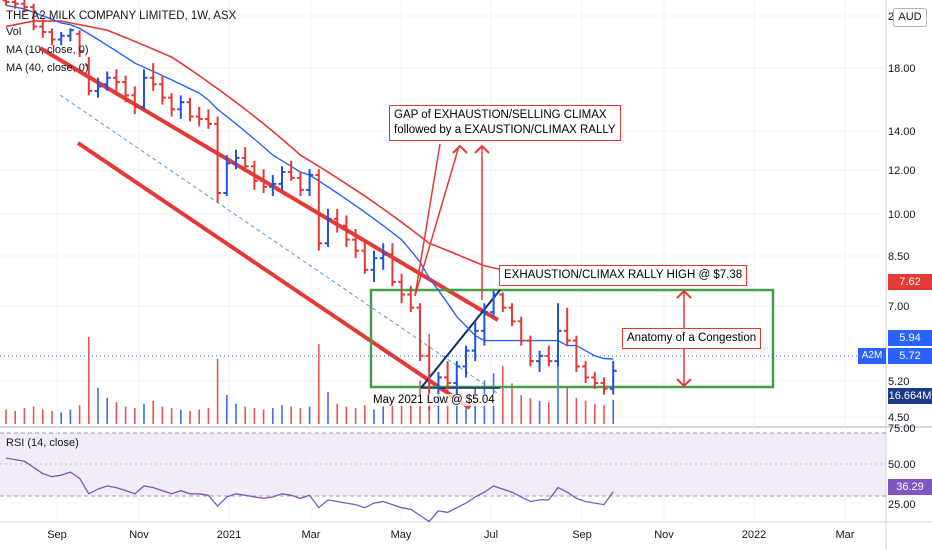  What do you see at coordinates (623, 275) in the screenshot?
I see `annotation-rally-high: EXHAUSTION/CLIMAX RALLY HIGH @ $7.38` at bounding box center [623, 275].